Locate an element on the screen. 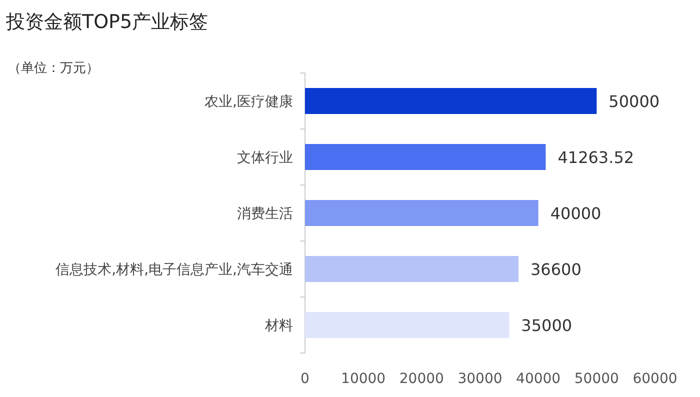 The height and width of the screenshot is (397, 700). data-label: 35000 is located at coordinates (546, 325).